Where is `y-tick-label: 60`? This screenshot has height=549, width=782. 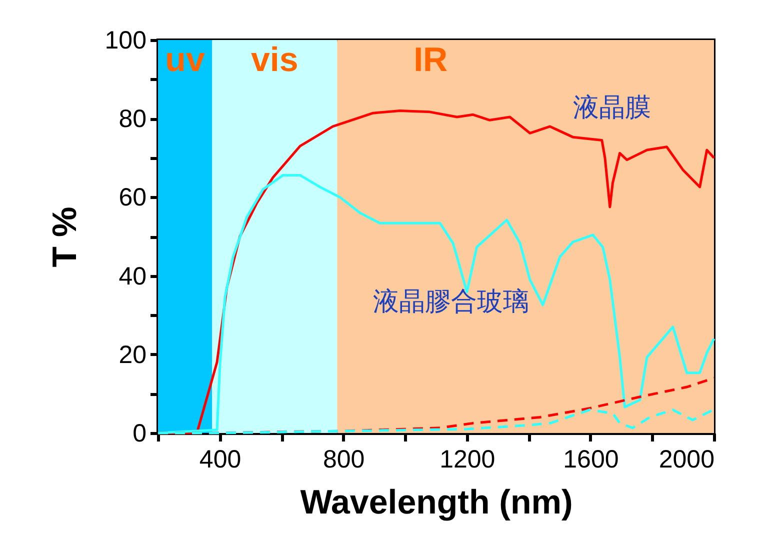
y-tick-label: 60 is located at coordinates (132, 198).